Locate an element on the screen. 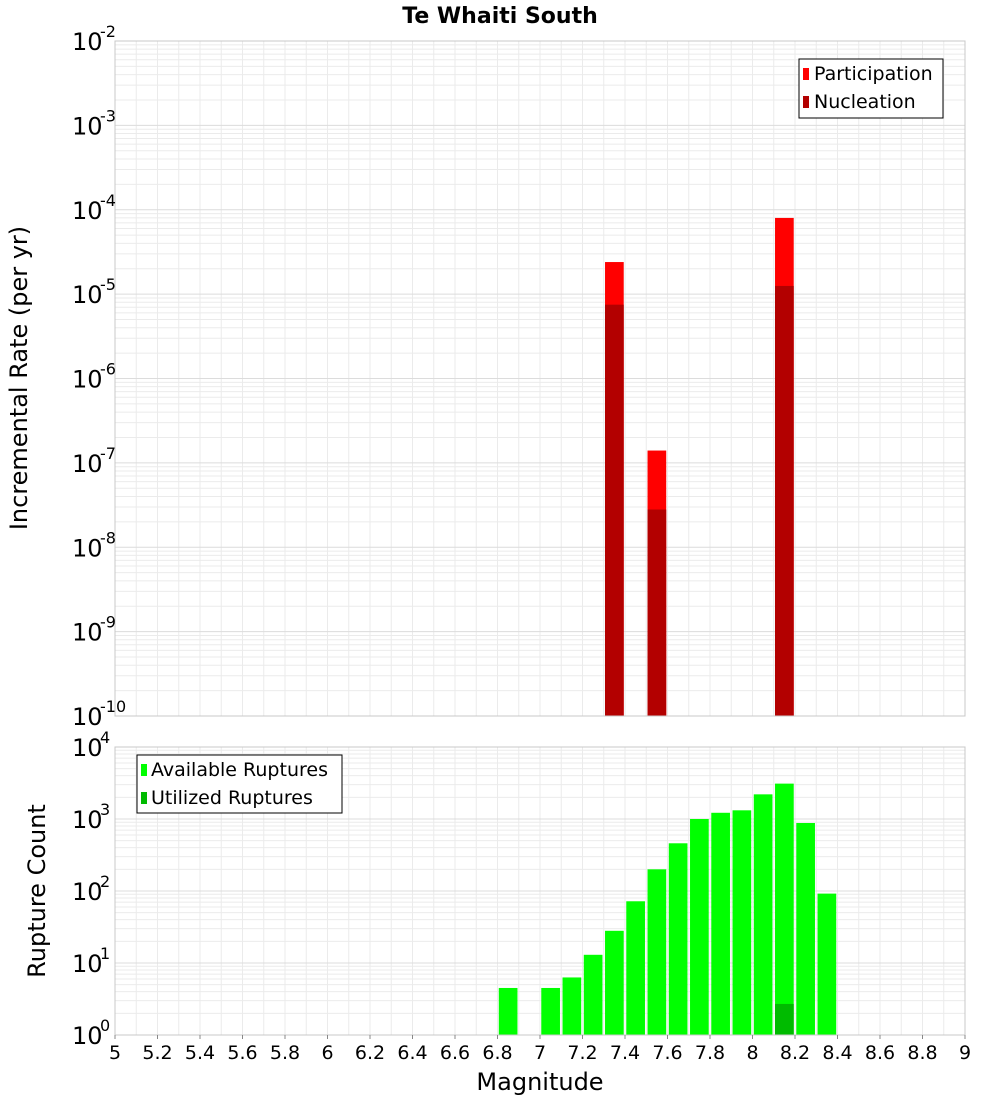 This screenshot has height=1100, width=1000. top-y-axis-title: Incremental Rate (per yr) is located at coordinates (19, 378).